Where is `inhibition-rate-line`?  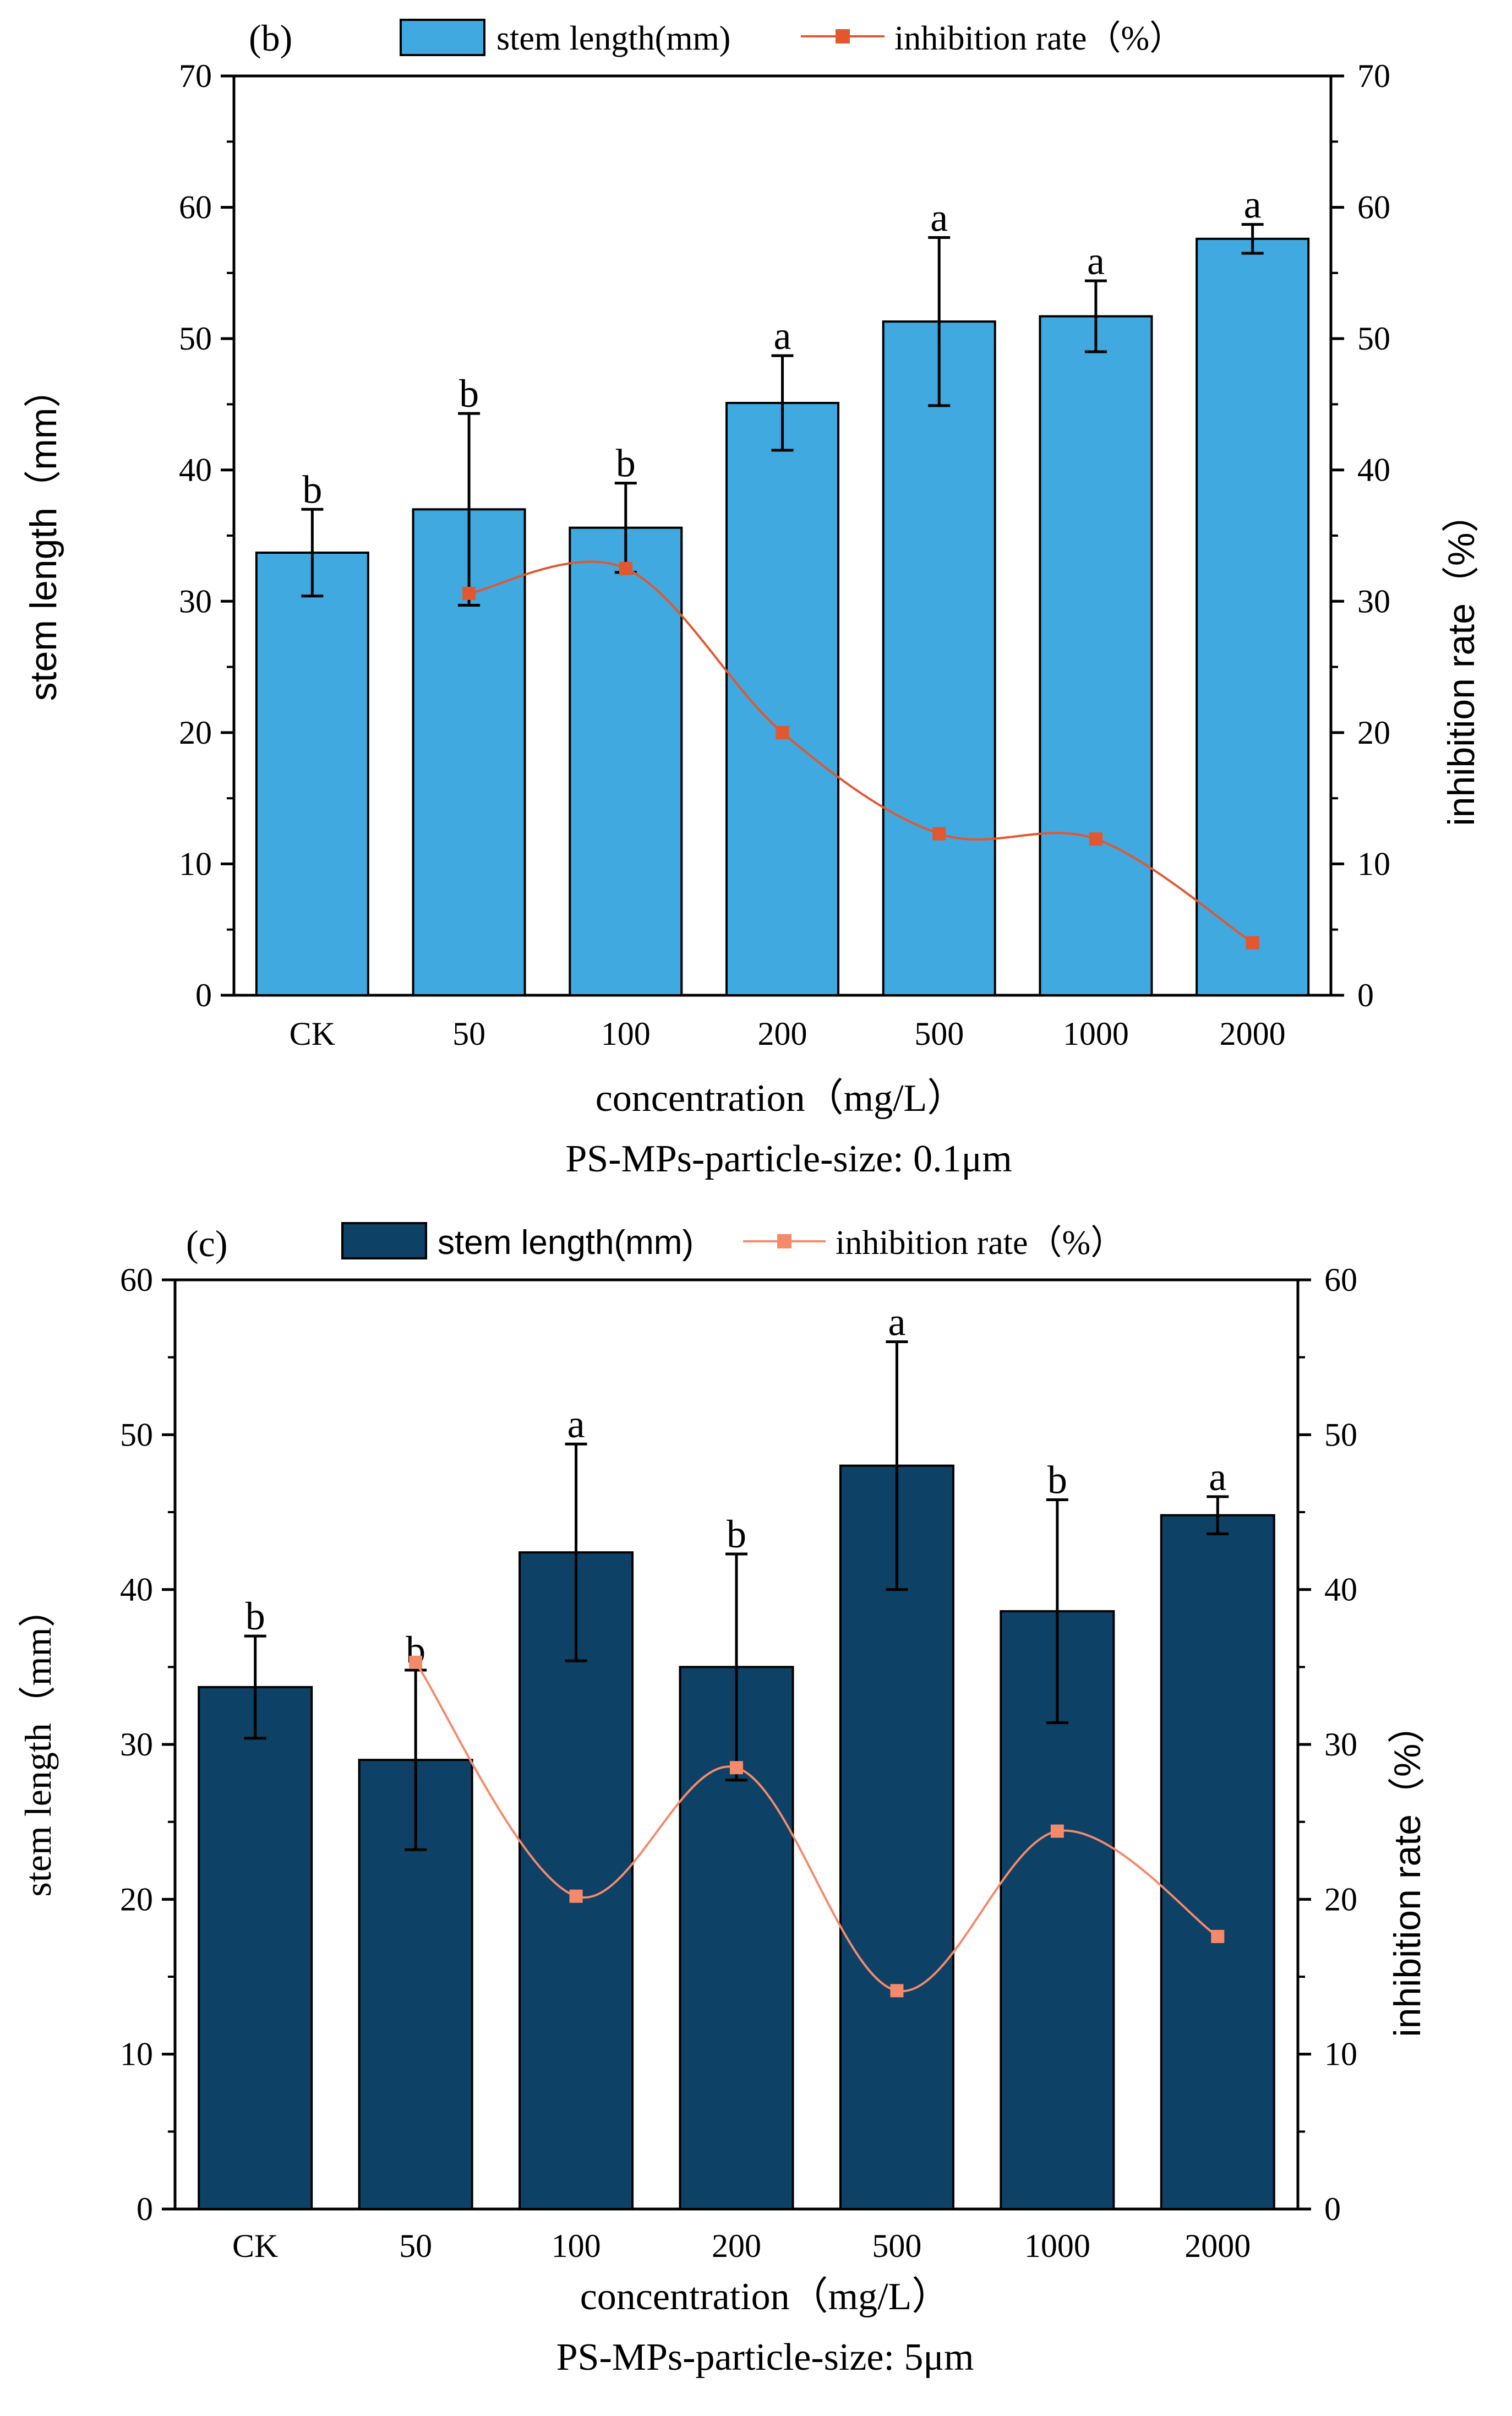 inhibition-rate-line is located at coordinates (861, 752).